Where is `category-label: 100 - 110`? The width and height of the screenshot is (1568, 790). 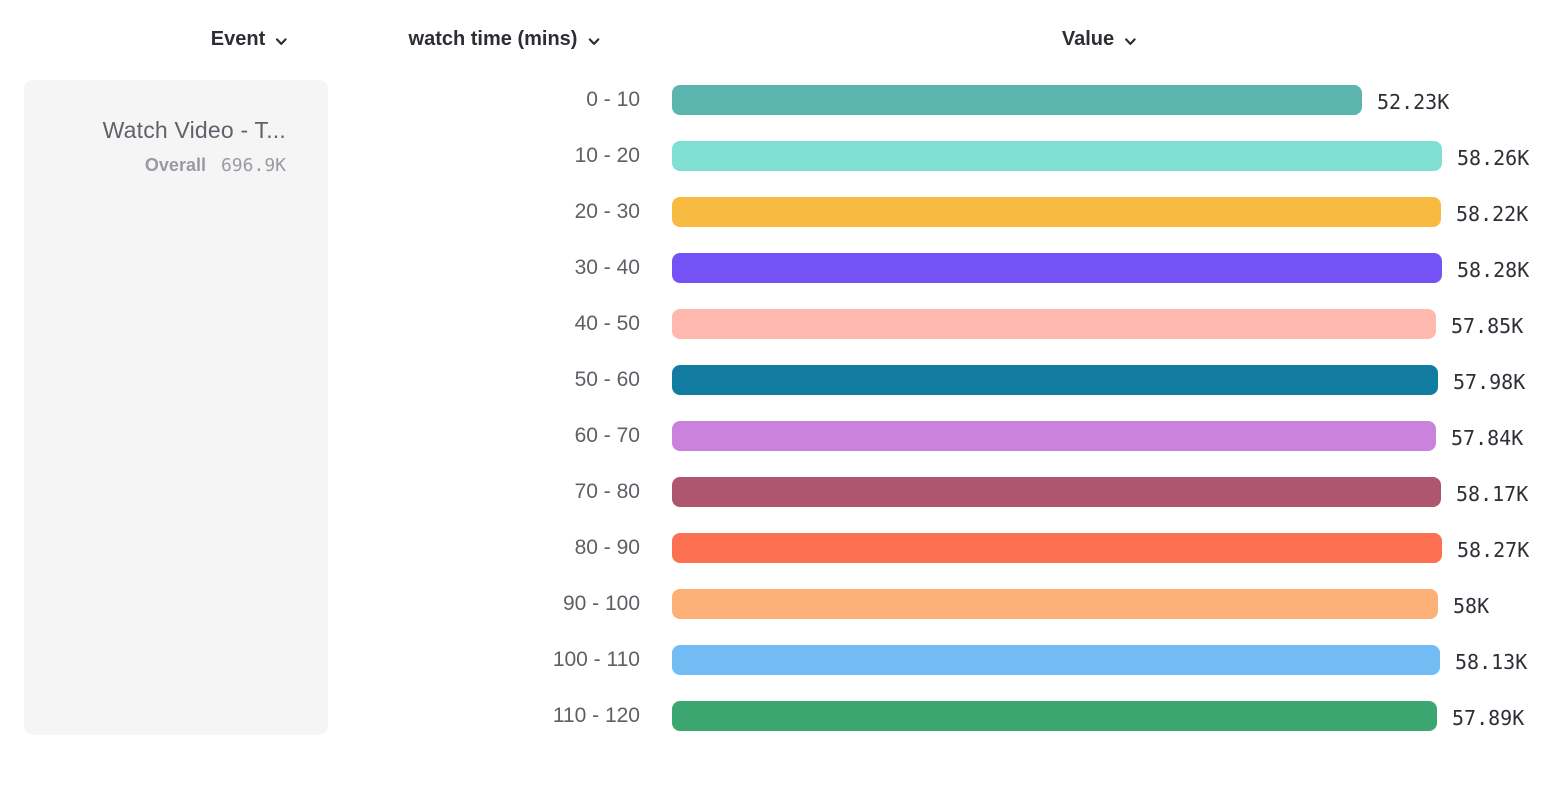 category-label: 100 - 110 is located at coordinates (596, 659).